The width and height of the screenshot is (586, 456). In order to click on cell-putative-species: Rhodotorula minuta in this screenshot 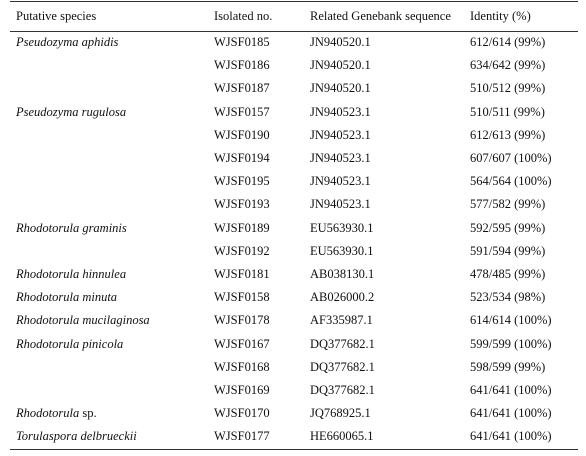, I will do `click(112, 297)`.